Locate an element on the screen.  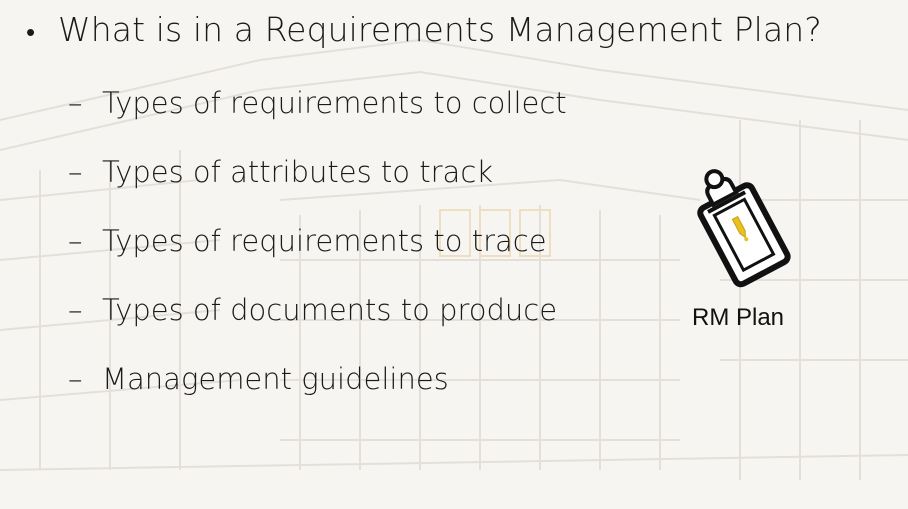
list-item: – Types of requirements to collect is located at coordinates (317, 120).